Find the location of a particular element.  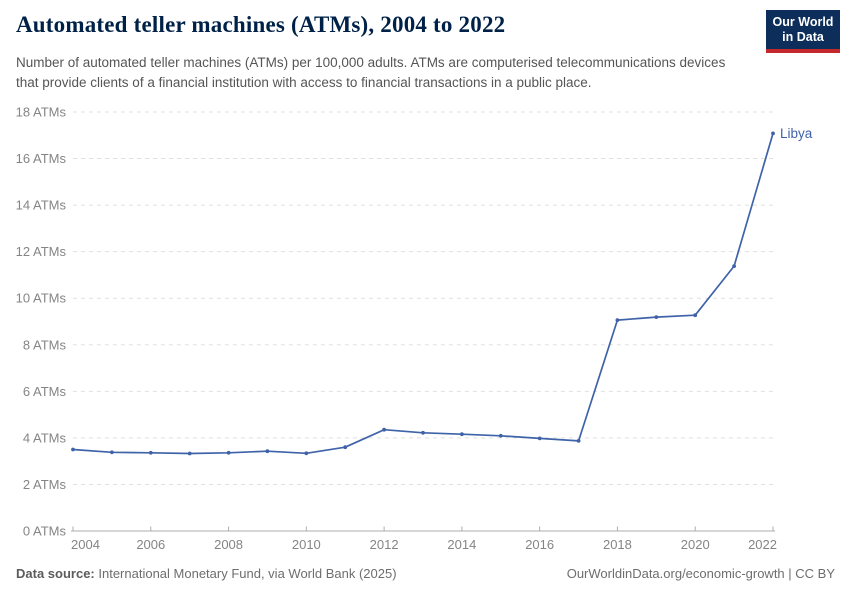

owid-logo-line2: in Data is located at coordinates (803, 37).